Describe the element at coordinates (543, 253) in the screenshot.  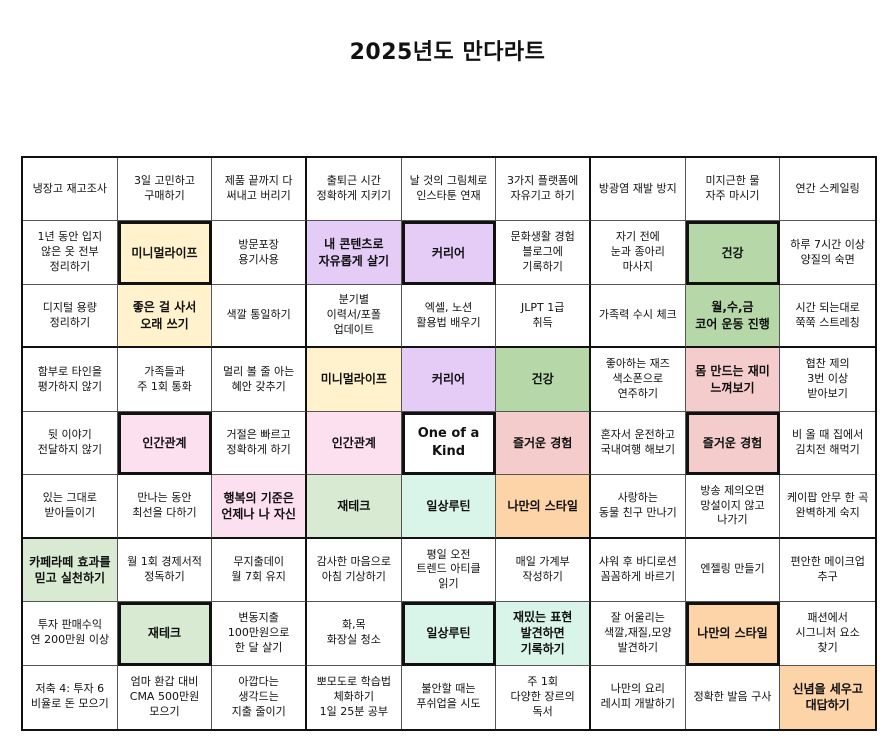
I see `action-cell: 문화생활 경험 블로그에 기록하기` at that location.